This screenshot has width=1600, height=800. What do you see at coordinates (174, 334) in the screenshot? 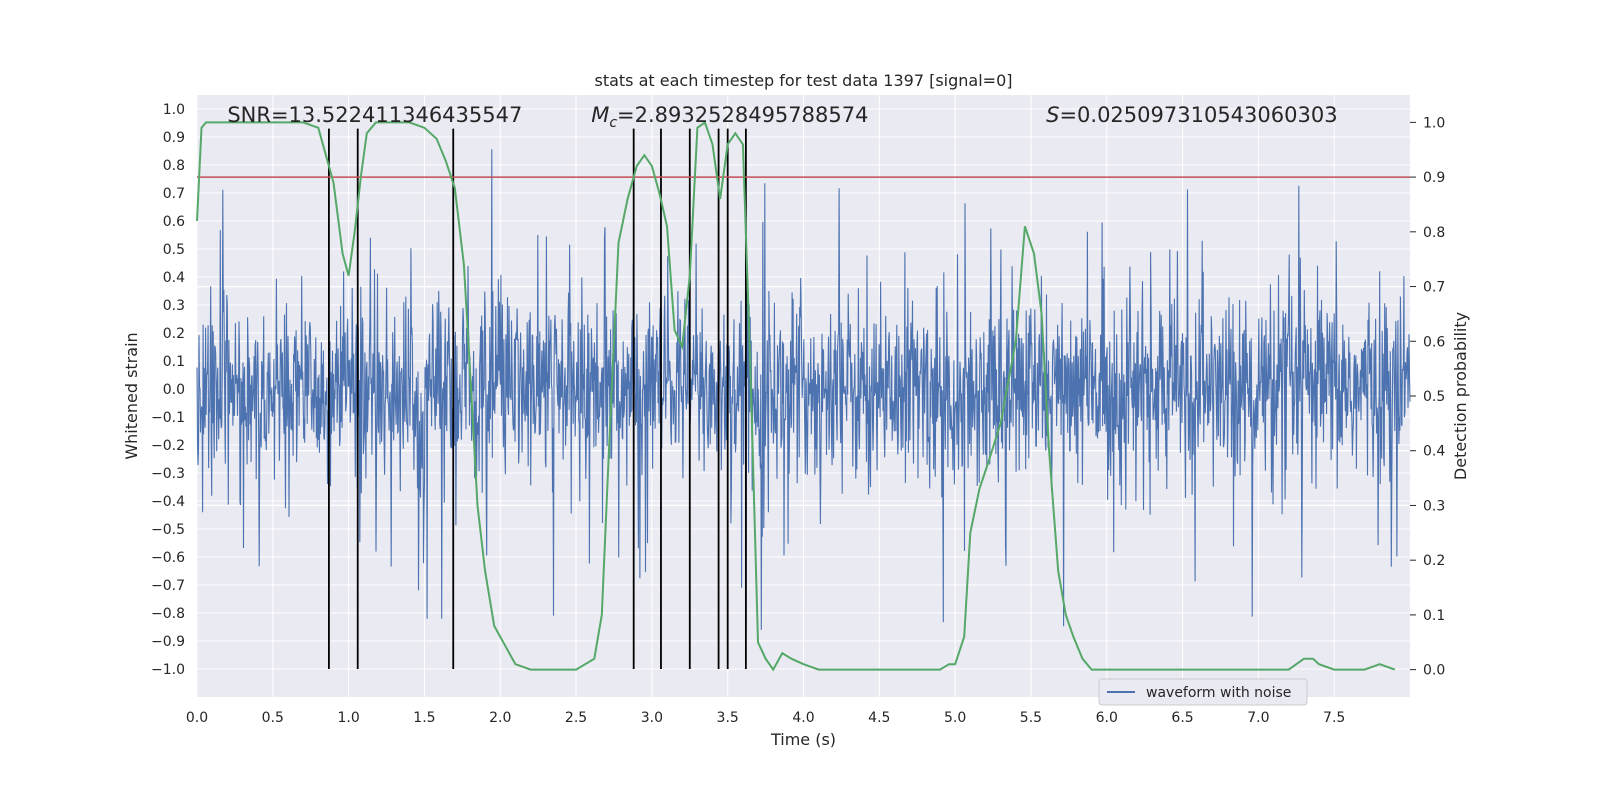
I see `y-tick-label: 0.2` at bounding box center [174, 334].